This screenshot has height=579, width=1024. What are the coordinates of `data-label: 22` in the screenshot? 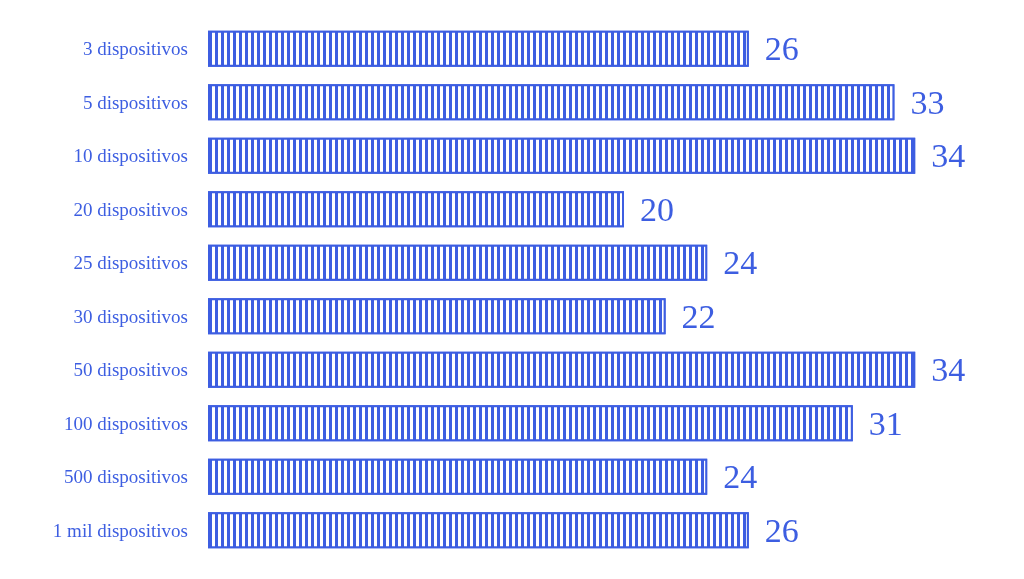 It's located at (698, 316).